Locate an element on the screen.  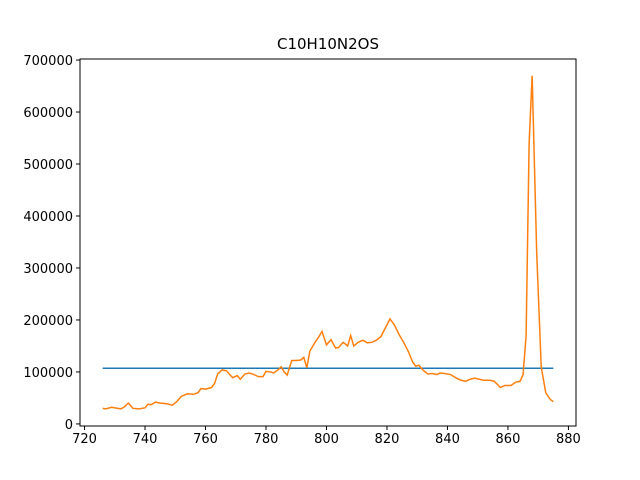
y-tick-label: 500000 is located at coordinates (48, 165).